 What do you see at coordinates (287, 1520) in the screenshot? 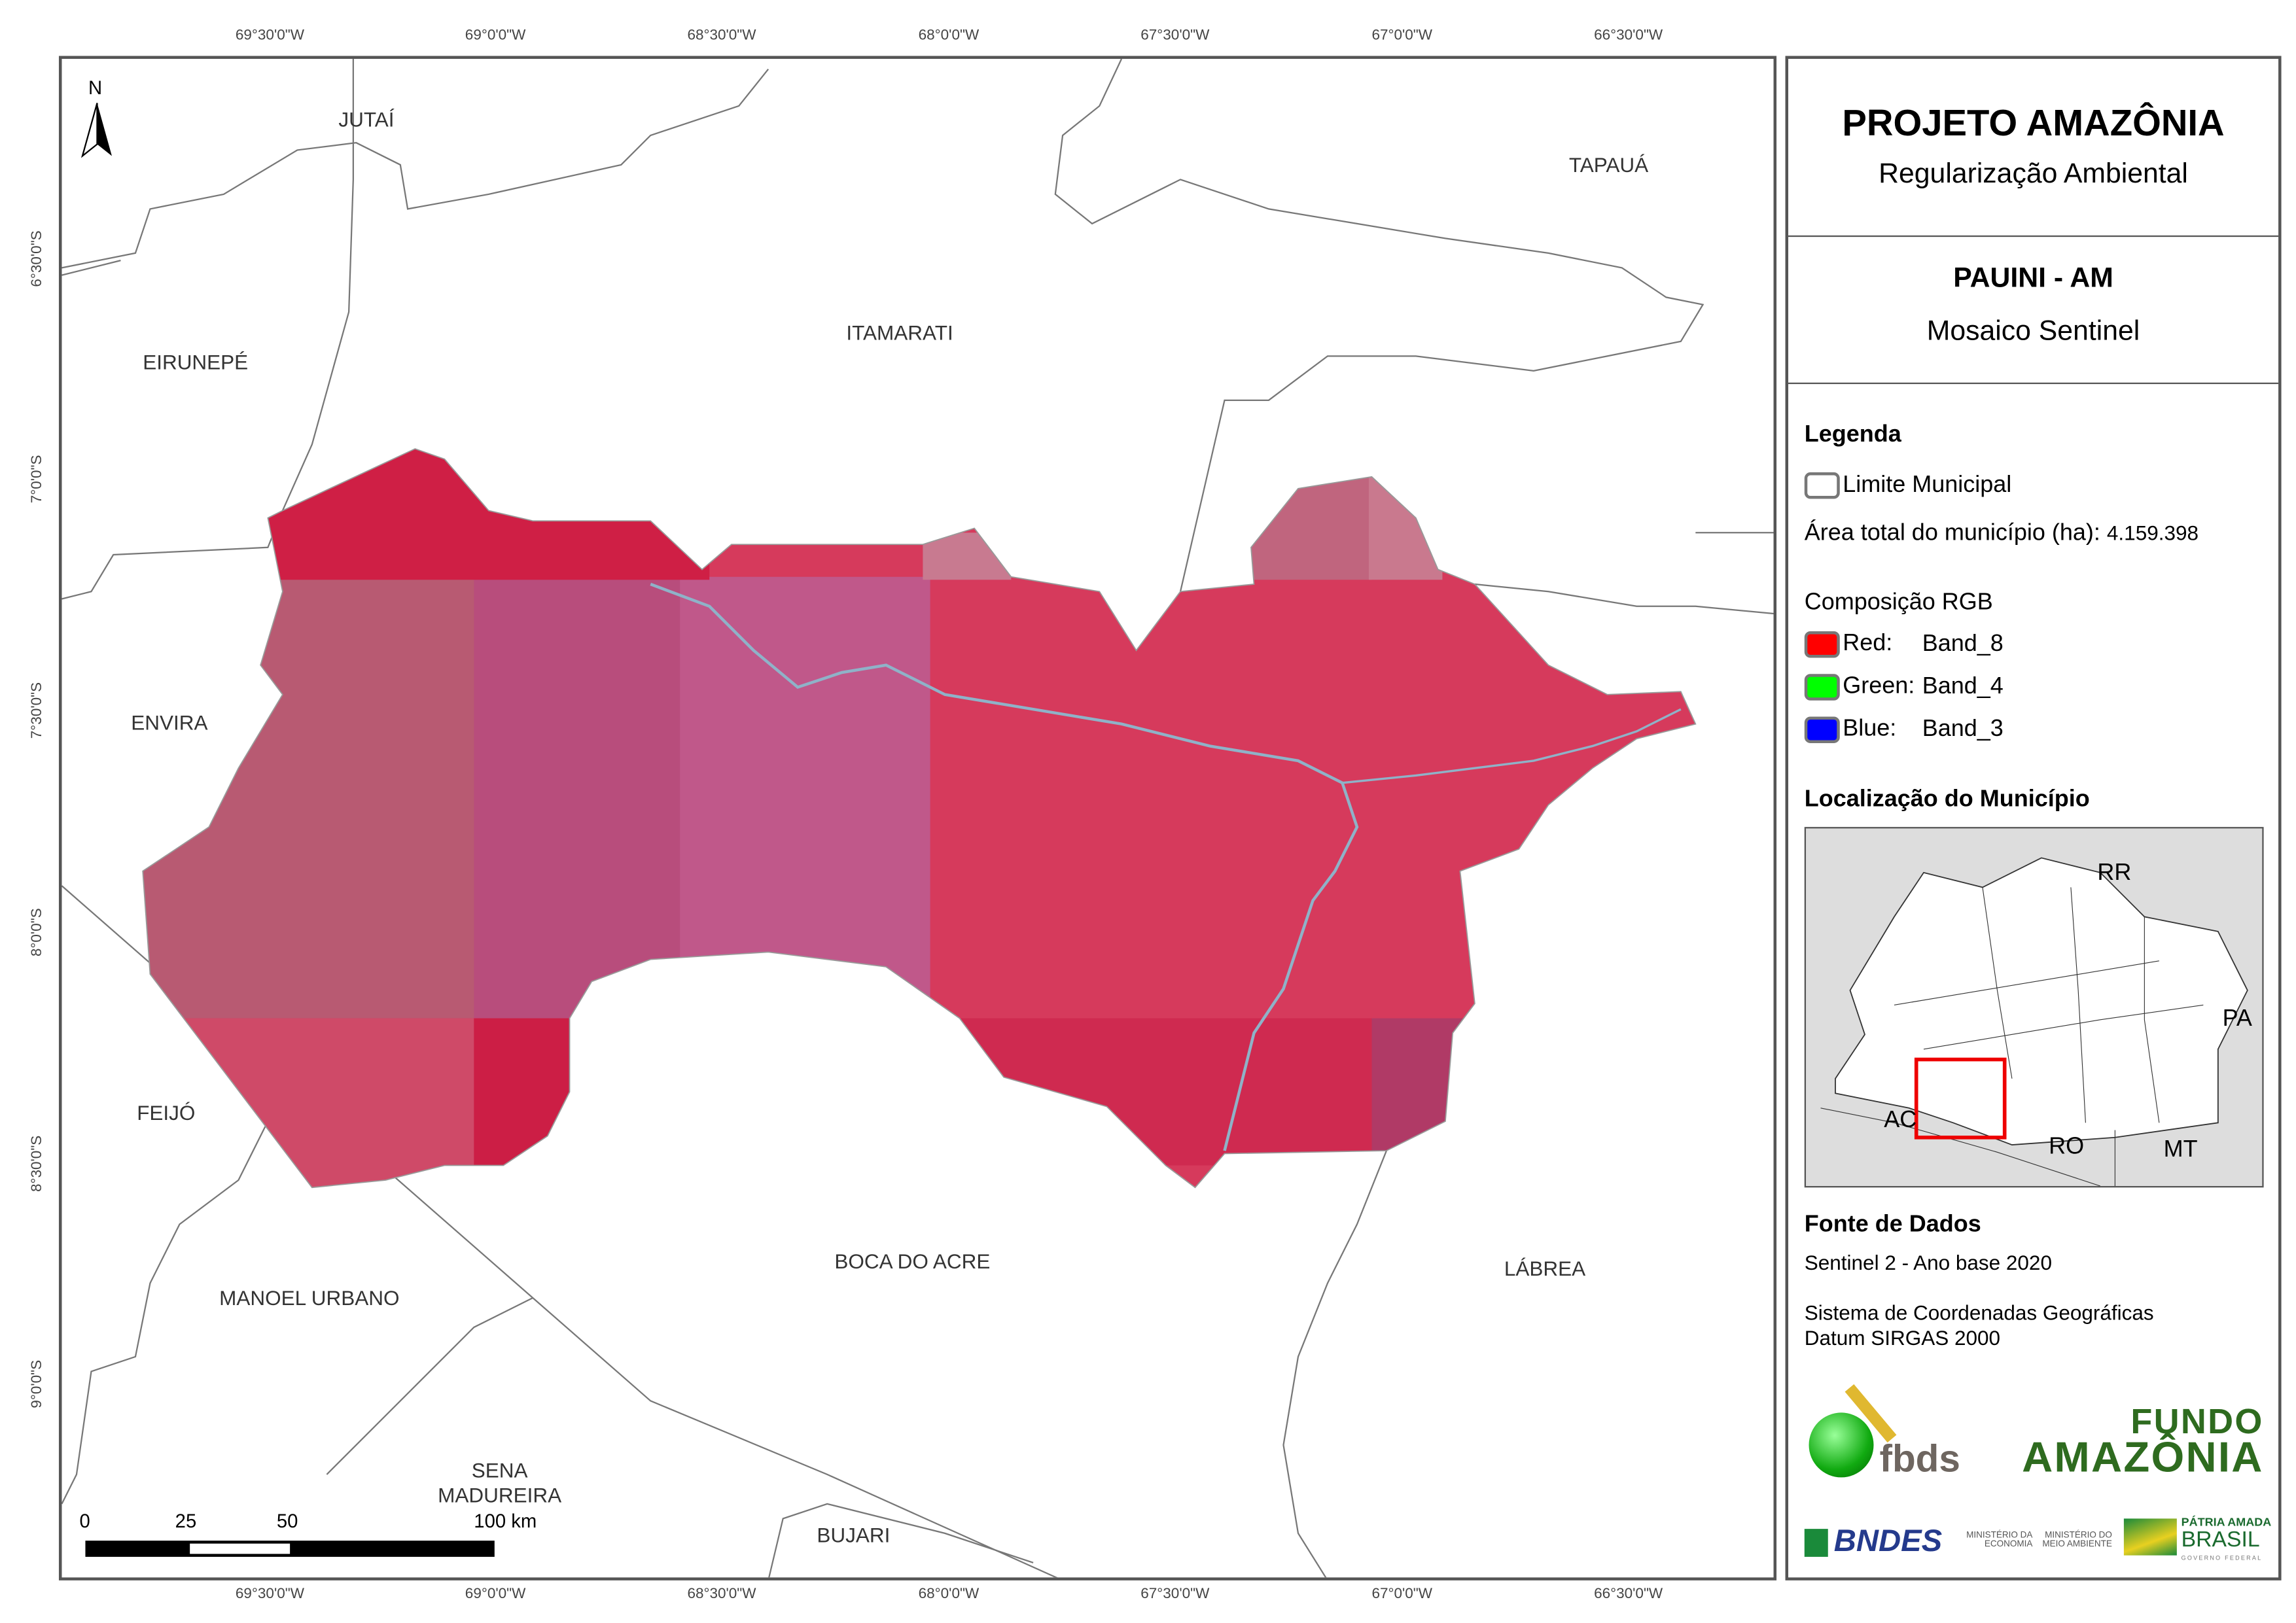
I see `scale-tick: 50` at bounding box center [287, 1520].